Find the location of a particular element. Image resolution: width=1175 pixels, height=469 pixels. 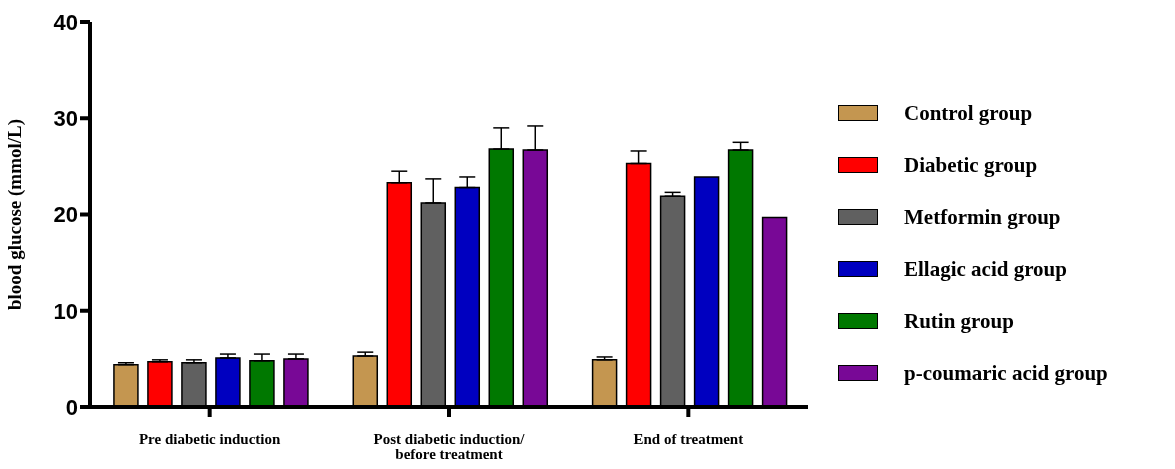

y-tick-label: 0 is located at coordinates (71, 407).